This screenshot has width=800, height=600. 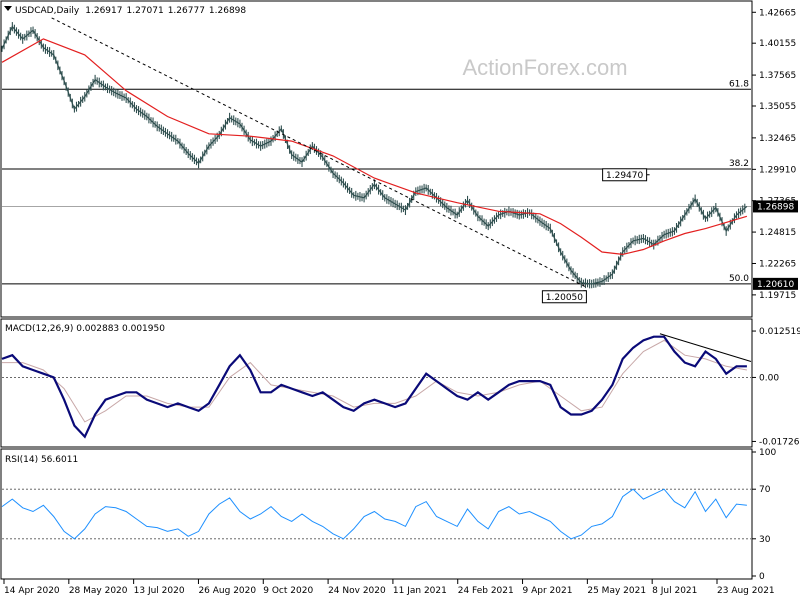 What do you see at coordinates (739, 84) in the screenshot?
I see `fib-level-label-0: 61.8` at bounding box center [739, 84].